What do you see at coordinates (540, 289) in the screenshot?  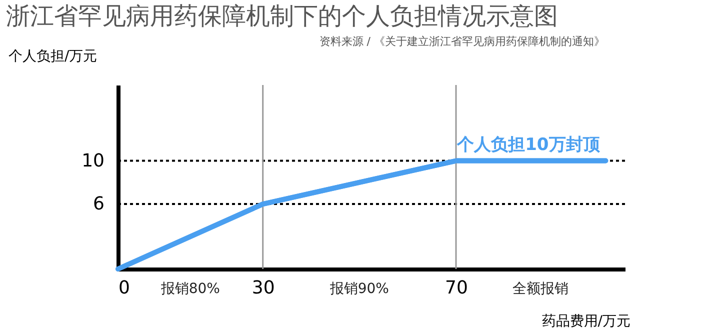 I see `text: 全额报销` at bounding box center [540, 289].